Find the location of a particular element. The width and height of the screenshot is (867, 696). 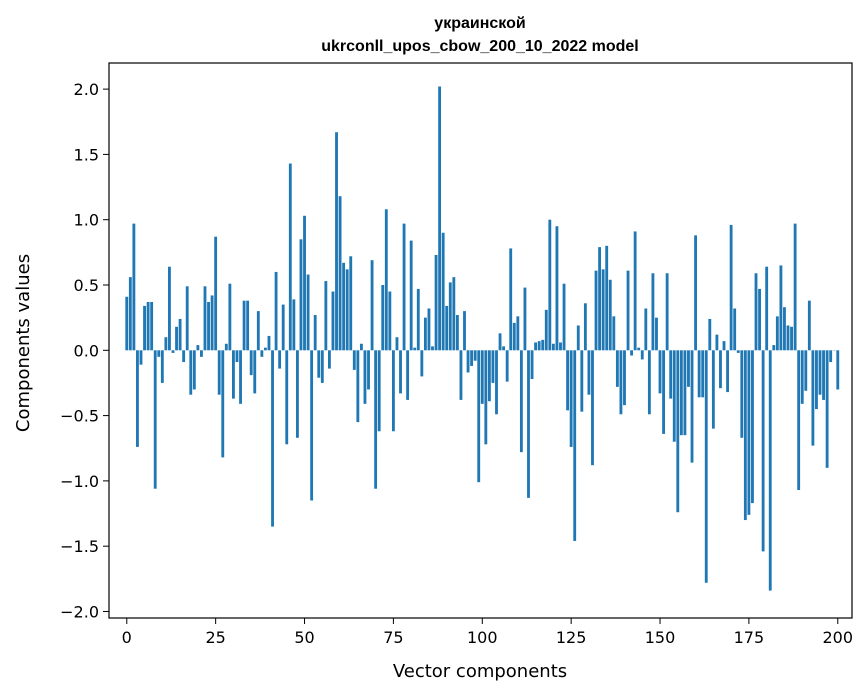

x-tick-label: 25 is located at coordinates (215, 637).